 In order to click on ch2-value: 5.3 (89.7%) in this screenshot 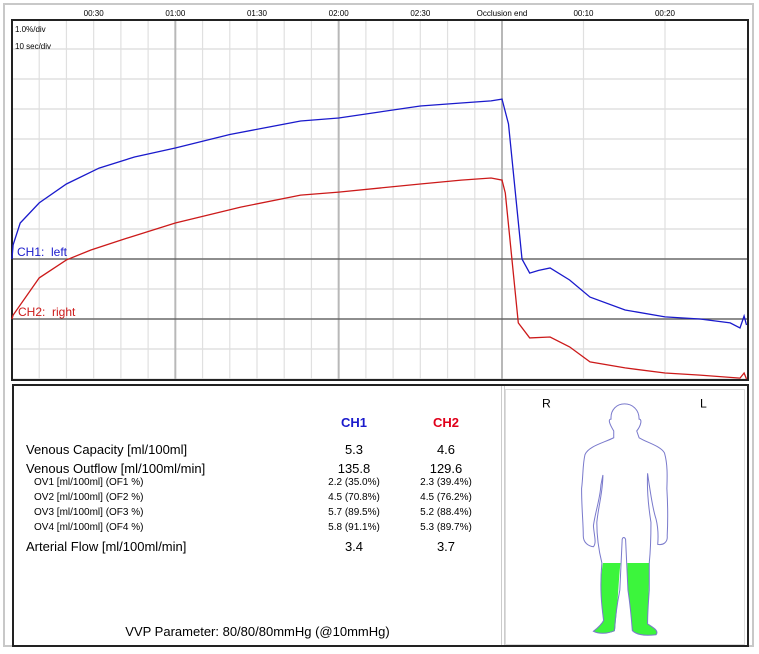, I will do `click(446, 527)`.